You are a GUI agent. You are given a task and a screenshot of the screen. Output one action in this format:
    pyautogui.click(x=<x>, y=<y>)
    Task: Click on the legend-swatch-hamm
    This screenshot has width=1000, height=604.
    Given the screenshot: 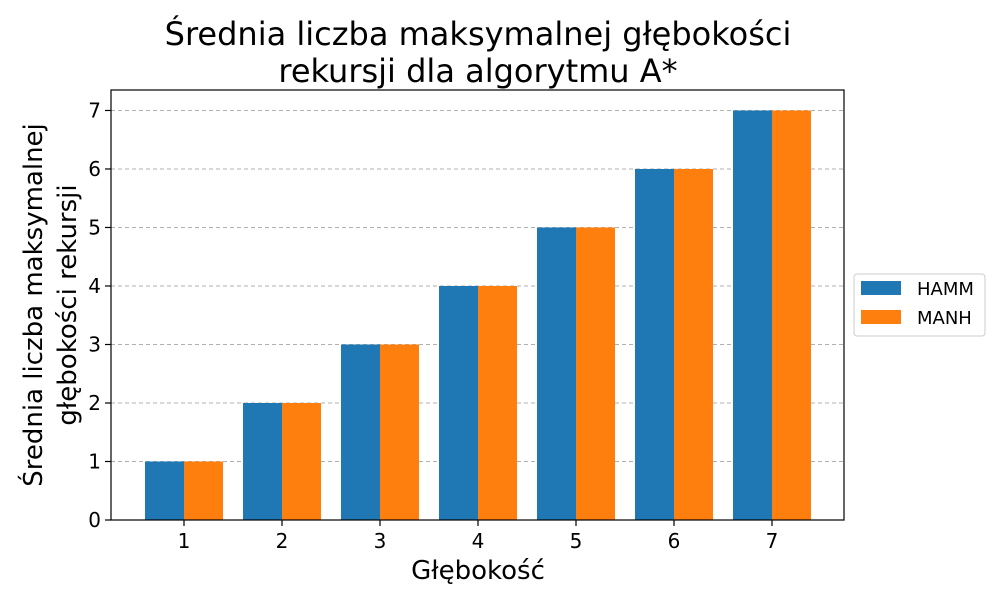 What is the action you would take?
    pyautogui.click(x=881, y=288)
    